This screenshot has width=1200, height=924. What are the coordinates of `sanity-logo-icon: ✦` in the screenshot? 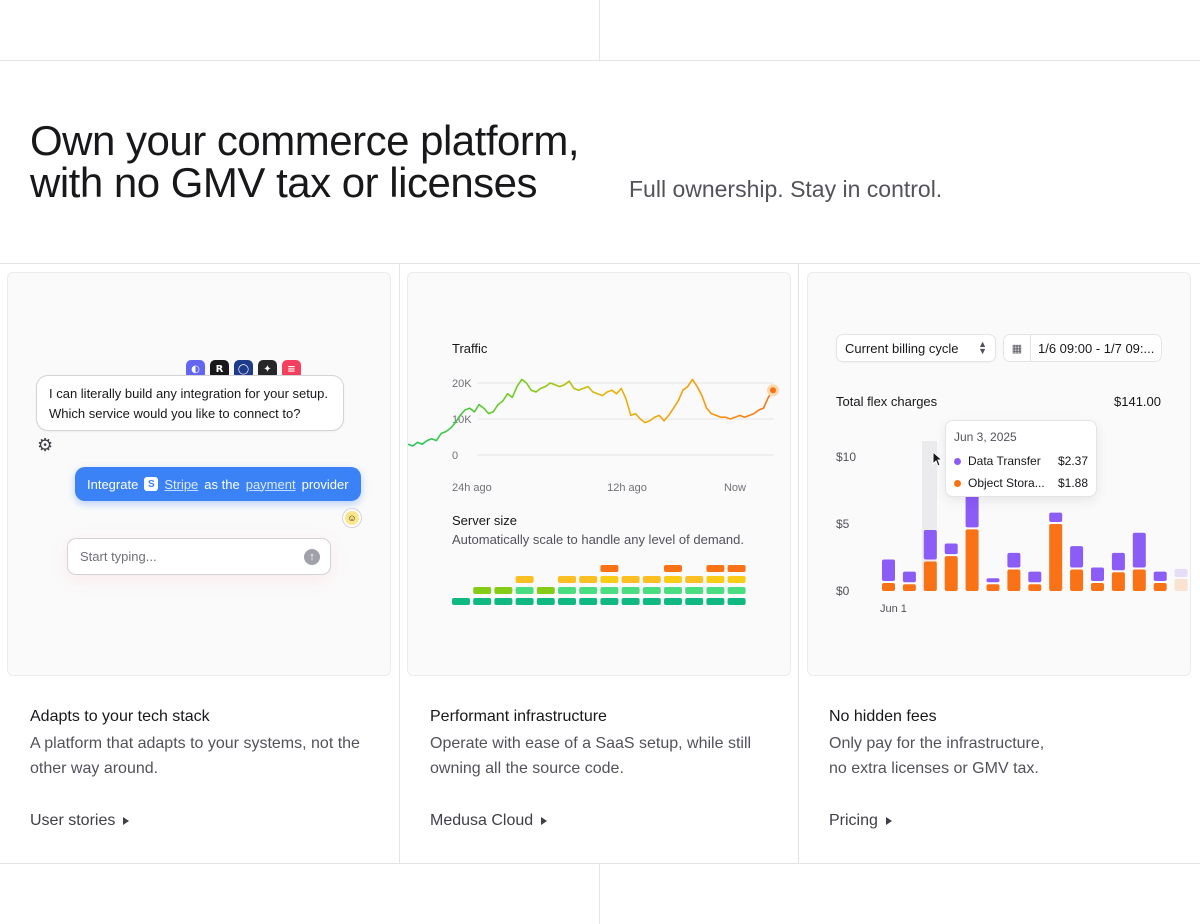 It's located at (267, 369).